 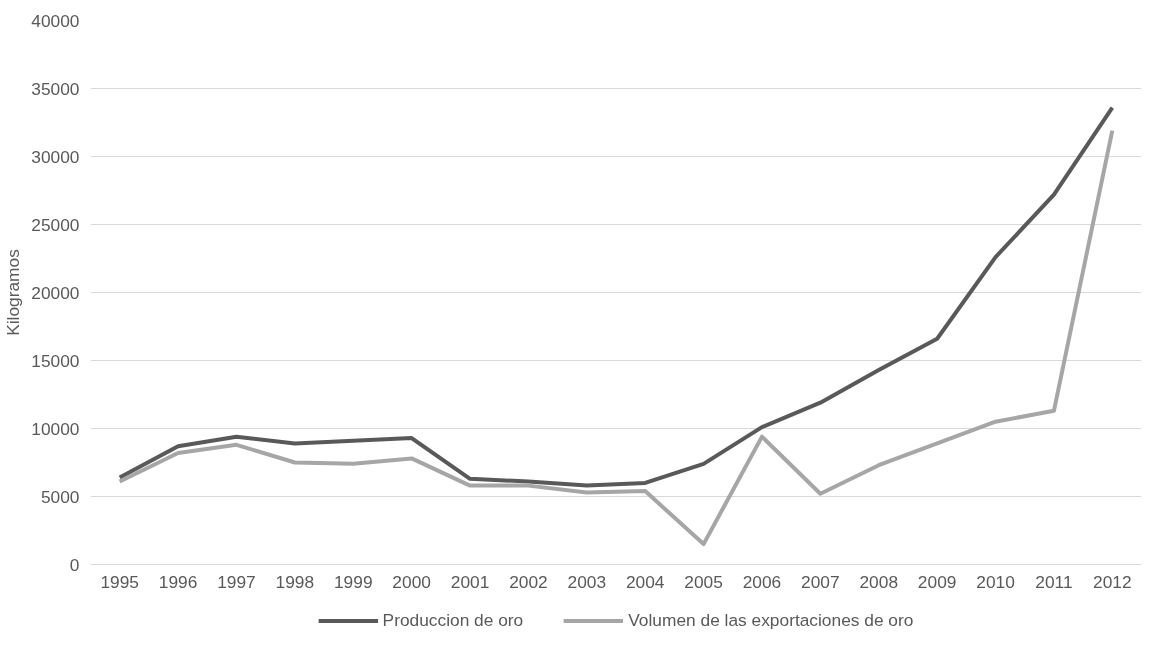 What do you see at coordinates (703, 581) in the screenshot?
I see `x-tick-label: 2005` at bounding box center [703, 581].